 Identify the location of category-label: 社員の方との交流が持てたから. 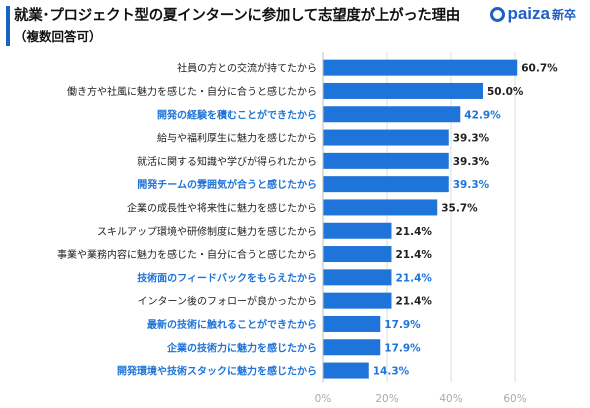
(247, 68).